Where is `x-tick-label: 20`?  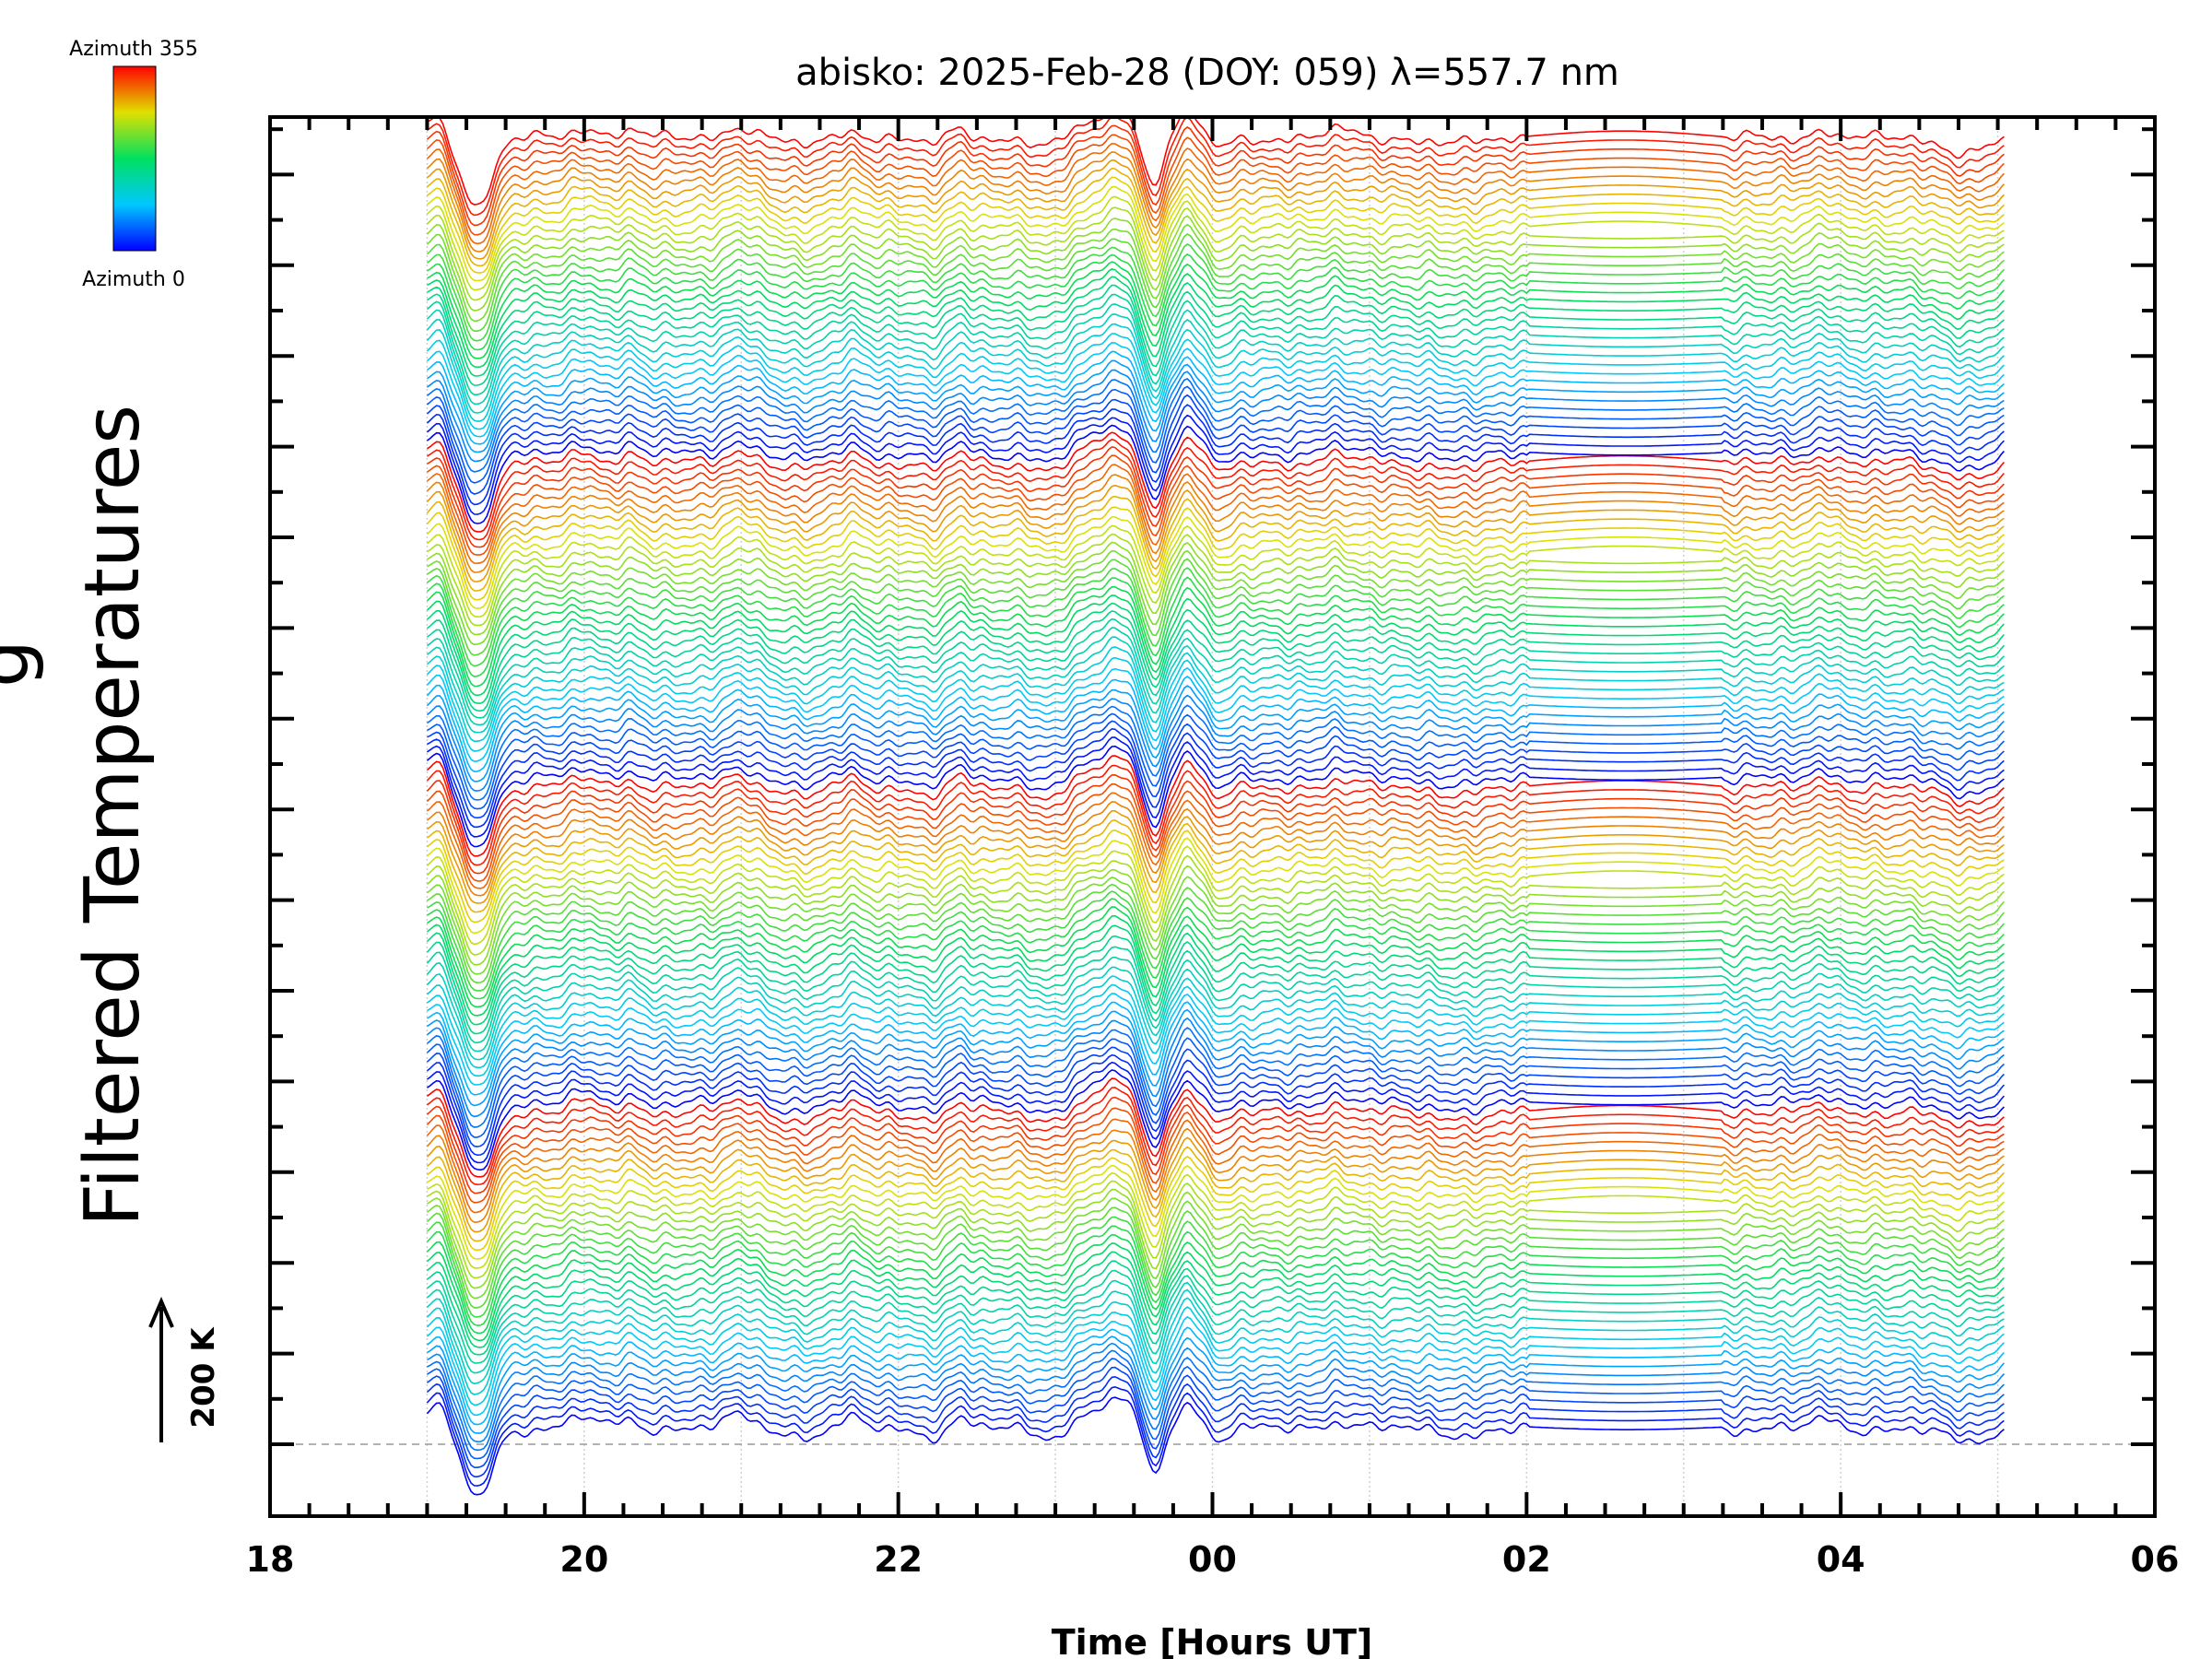 x-tick-label: 20 is located at coordinates (583, 1559).